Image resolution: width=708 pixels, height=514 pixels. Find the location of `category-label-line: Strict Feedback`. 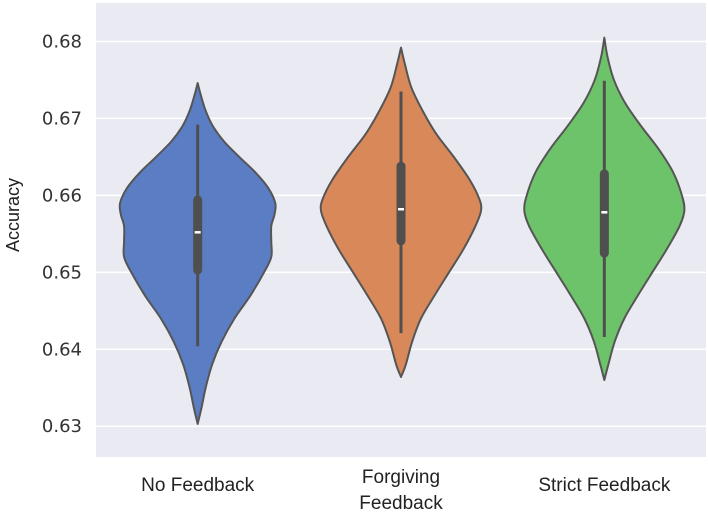

category-label-line: Strict Feedback is located at coordinates (604, 485).